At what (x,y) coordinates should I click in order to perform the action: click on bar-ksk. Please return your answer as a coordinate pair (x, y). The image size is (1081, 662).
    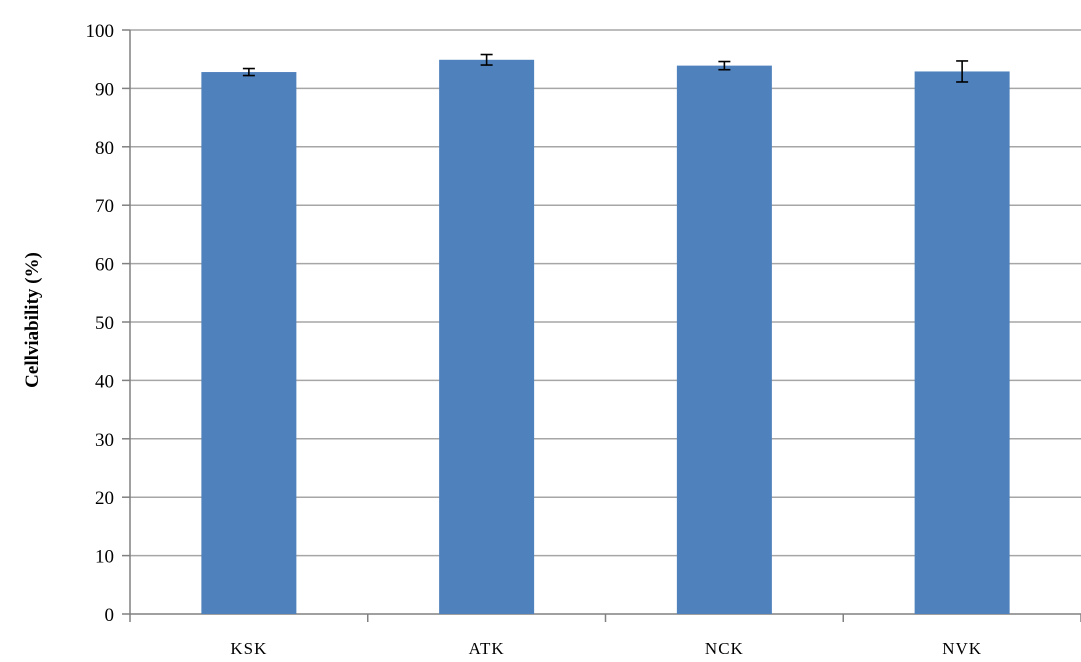
    Looking at the image, I should click on (249, 343).